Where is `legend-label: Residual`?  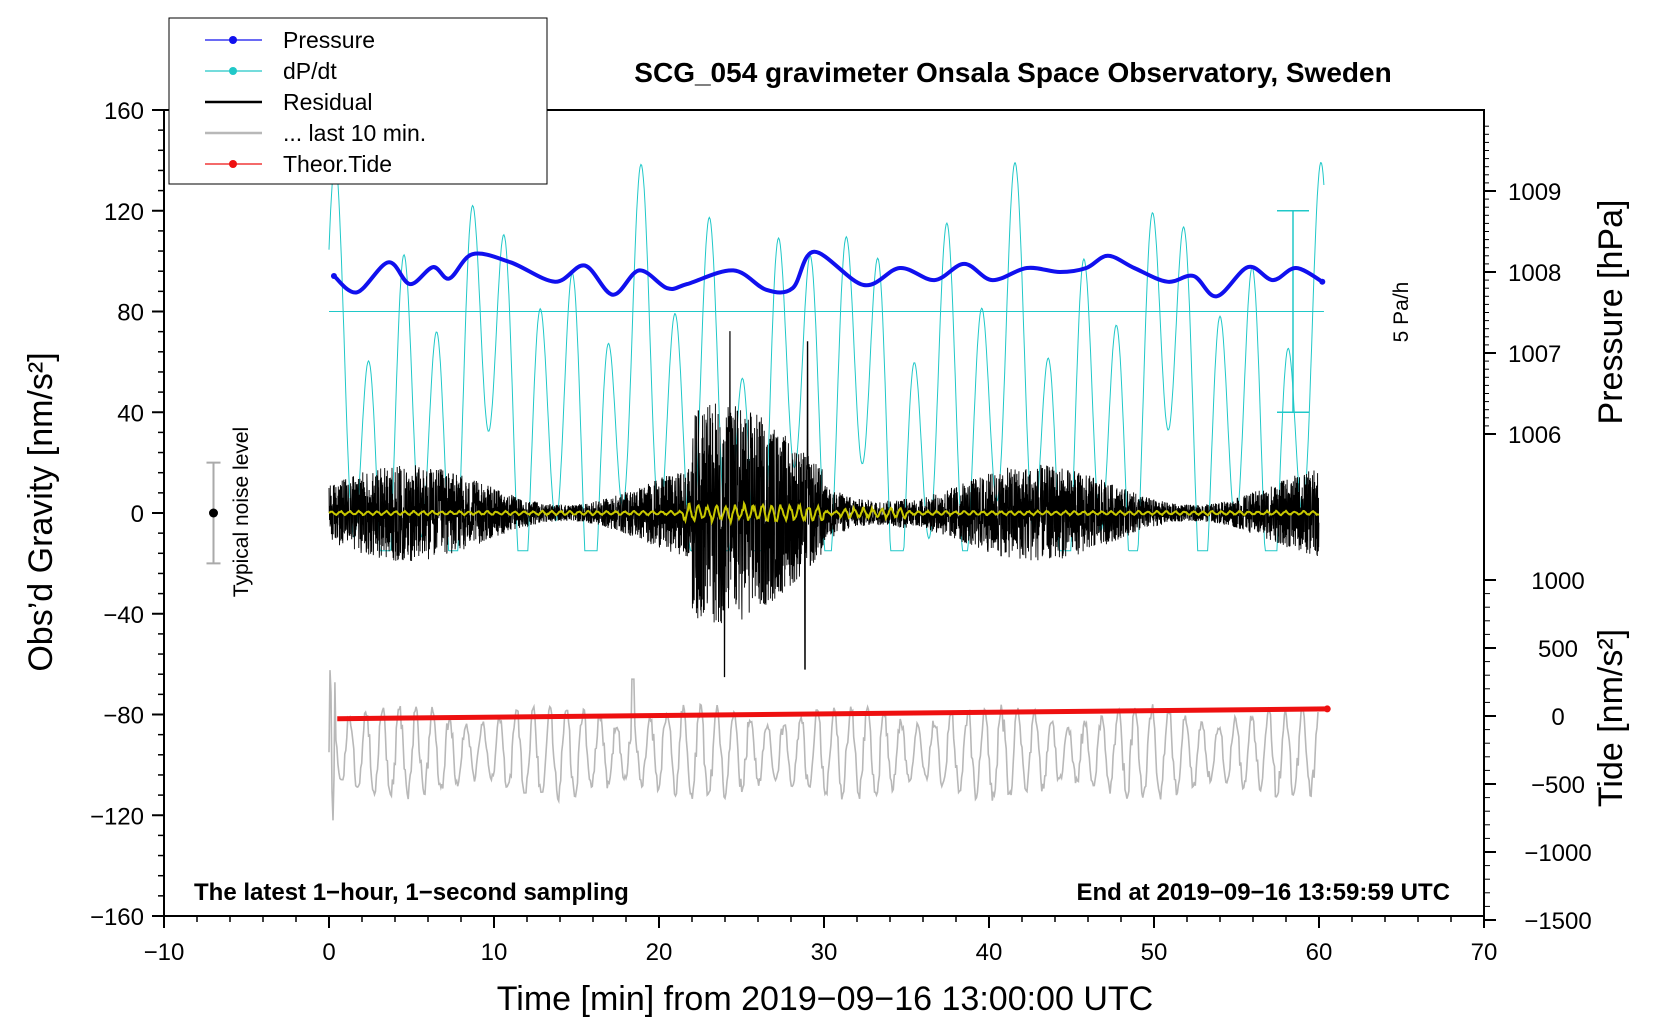 legend-label: Residual is located at coordinates (328, 102).